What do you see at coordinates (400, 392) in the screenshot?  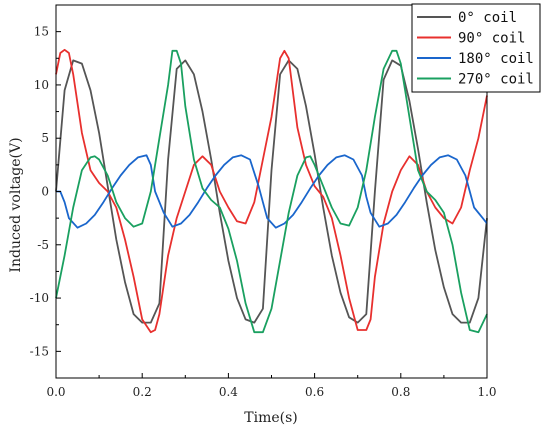 I see `x-tick-label: 0.8` at bounding box center [400, 392].